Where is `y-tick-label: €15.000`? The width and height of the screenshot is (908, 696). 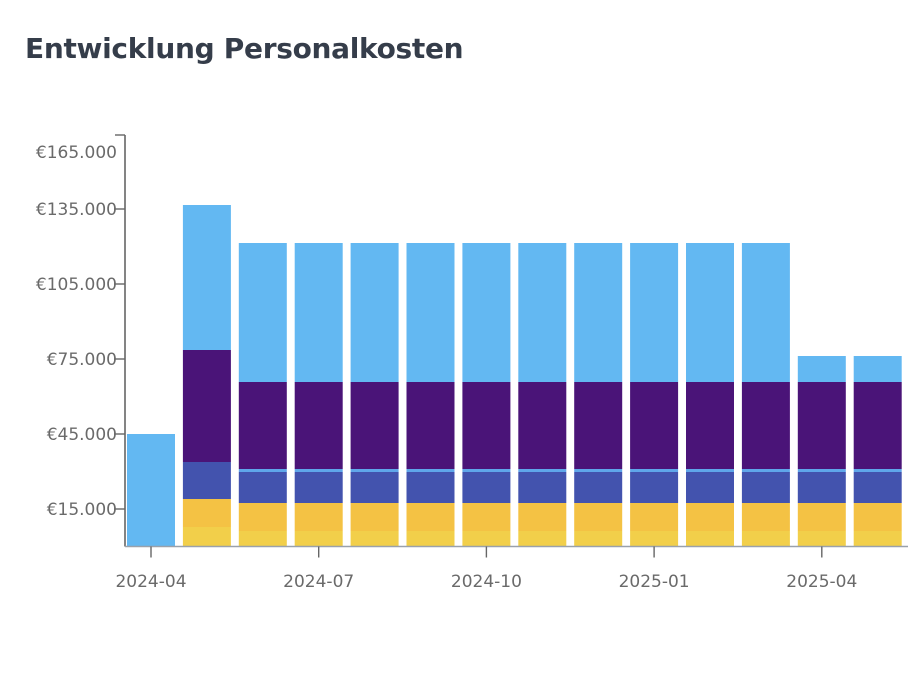
y-tick-label: €15.000 is located at coordinates (82, 510).